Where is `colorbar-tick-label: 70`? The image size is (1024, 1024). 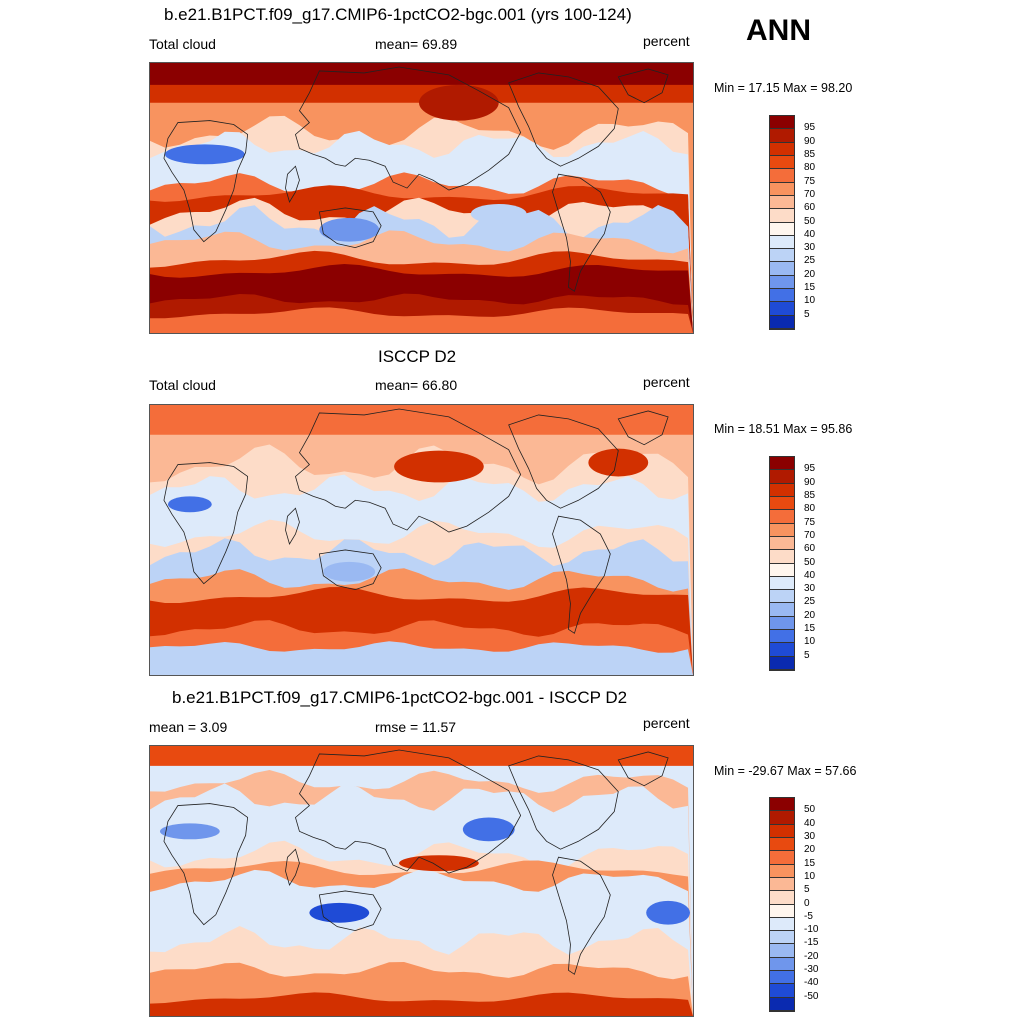 colorbar-tick-label: 70 is located at coordinates (810, 194).